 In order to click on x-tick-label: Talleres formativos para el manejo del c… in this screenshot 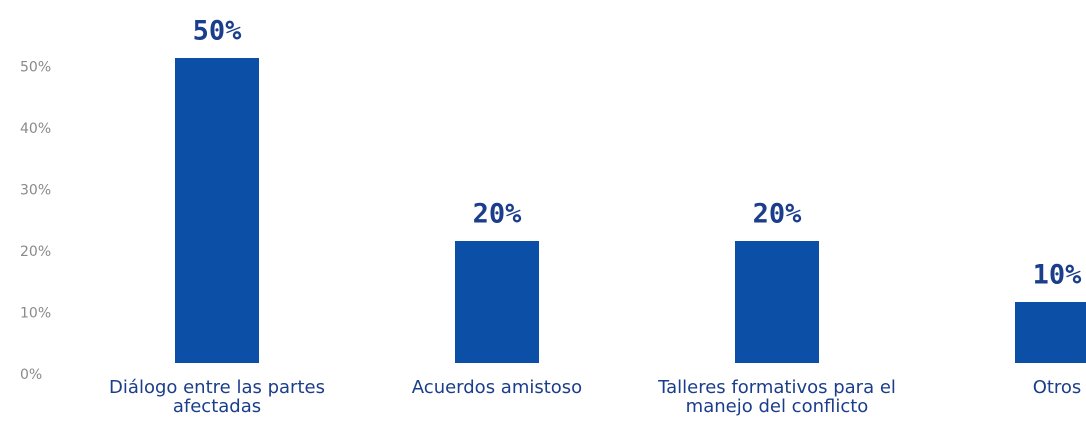, I will do `click(777, 397)`.